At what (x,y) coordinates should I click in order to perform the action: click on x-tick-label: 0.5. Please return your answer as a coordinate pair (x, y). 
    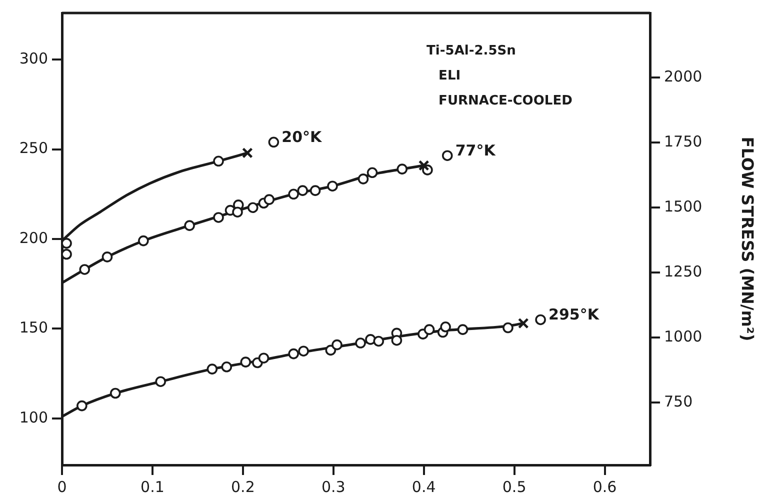
    Looking at the image, I should click on (514, 487).